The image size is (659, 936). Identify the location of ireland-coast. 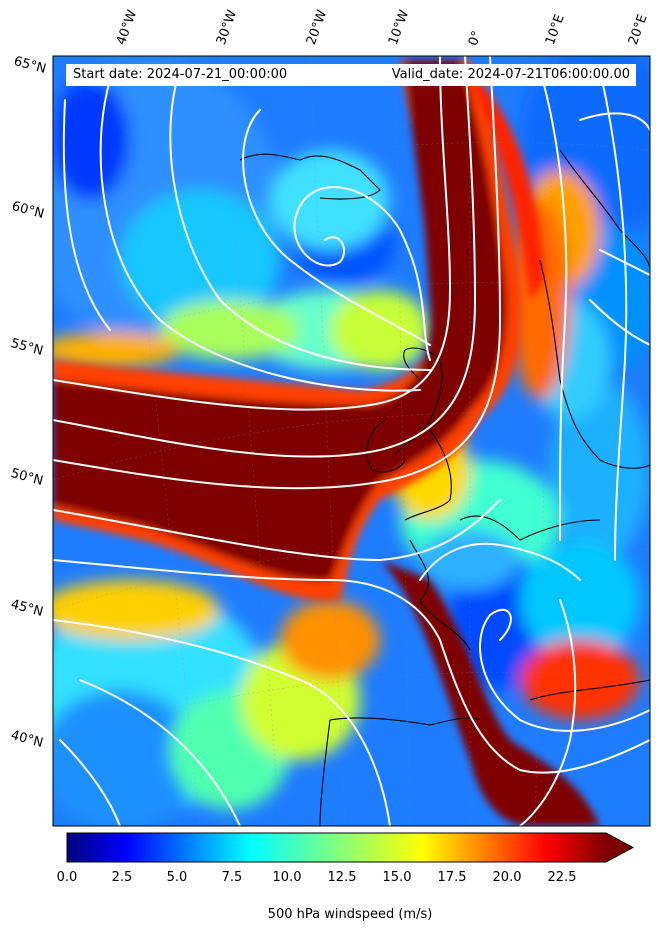
(386, 446).